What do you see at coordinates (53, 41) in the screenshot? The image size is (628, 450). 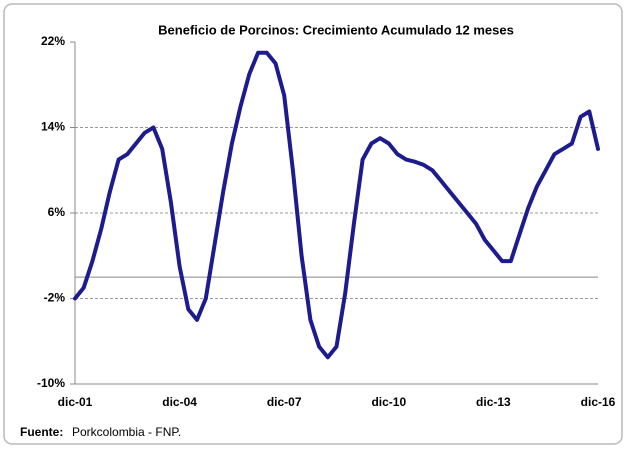 I see `y-tick-label: 22%` at bounding box center [53, 41].